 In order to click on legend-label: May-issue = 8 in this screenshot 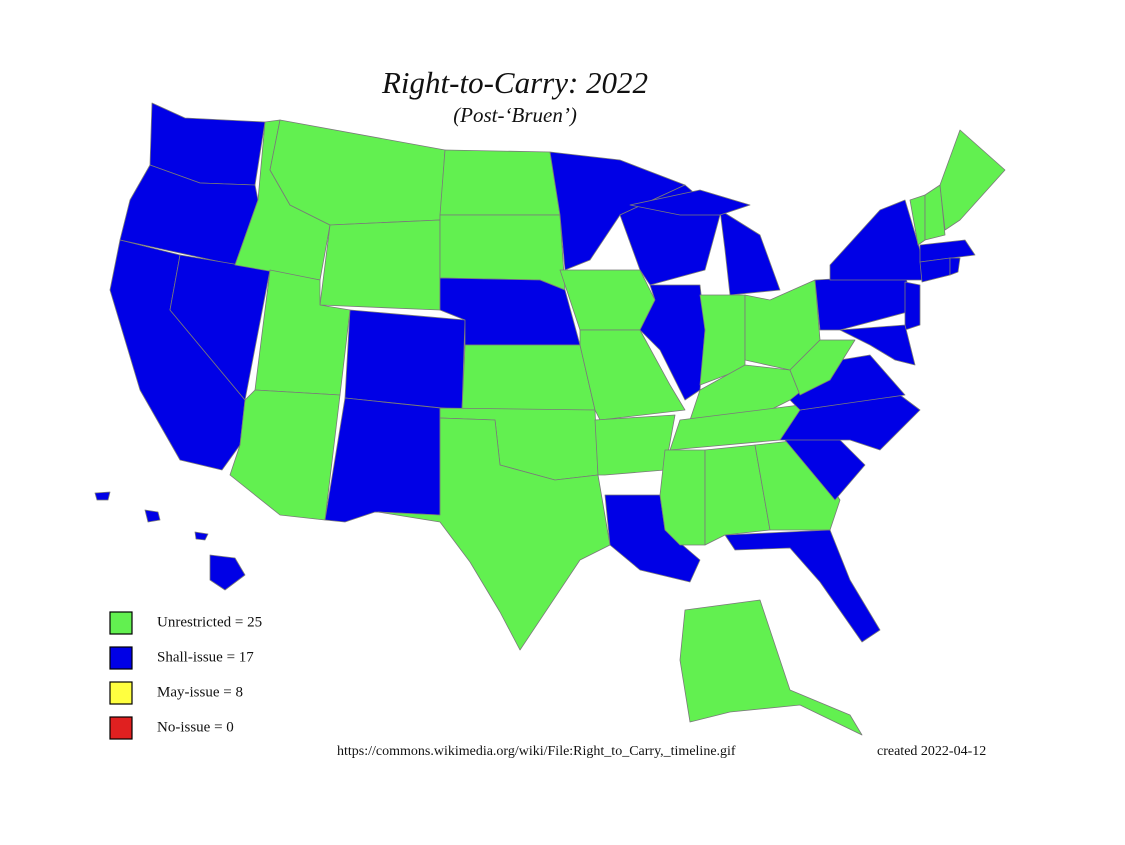, I will do `click(200, 692)`.